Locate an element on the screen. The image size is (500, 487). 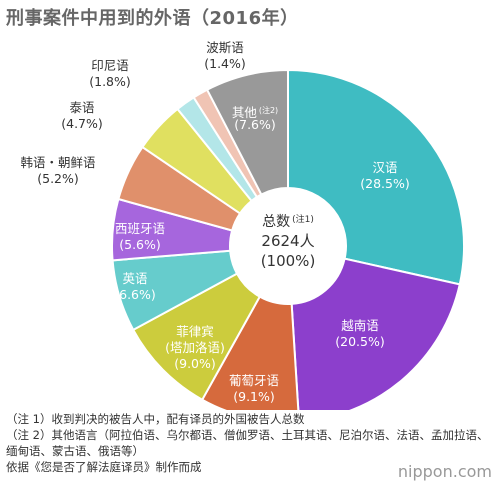
label-slice-6: 西班牙语(5.6%) is located at coordinates (140, 236).